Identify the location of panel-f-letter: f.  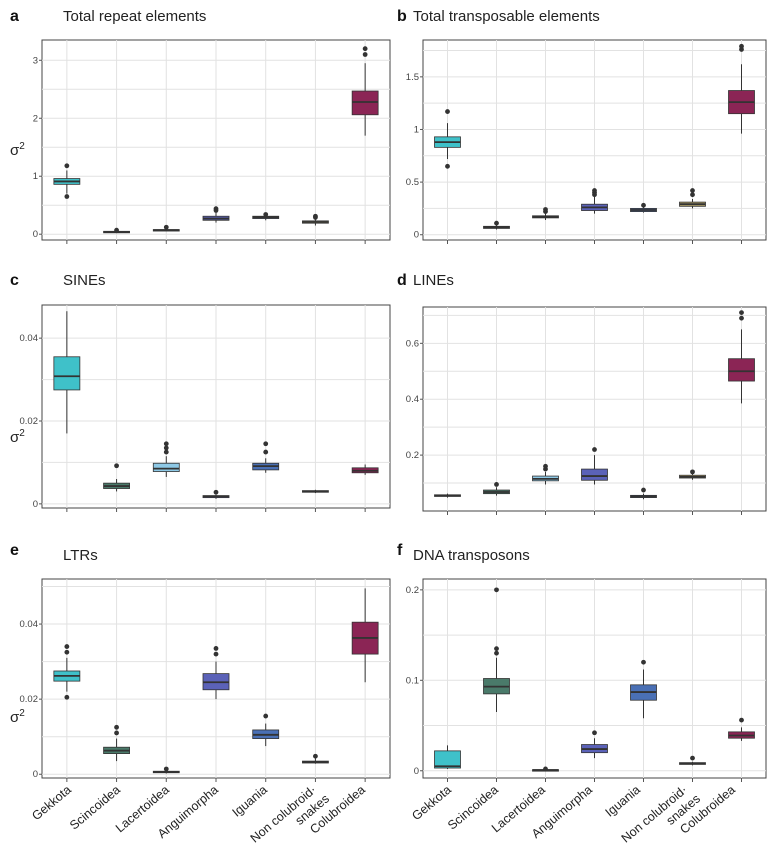
(400, 550).